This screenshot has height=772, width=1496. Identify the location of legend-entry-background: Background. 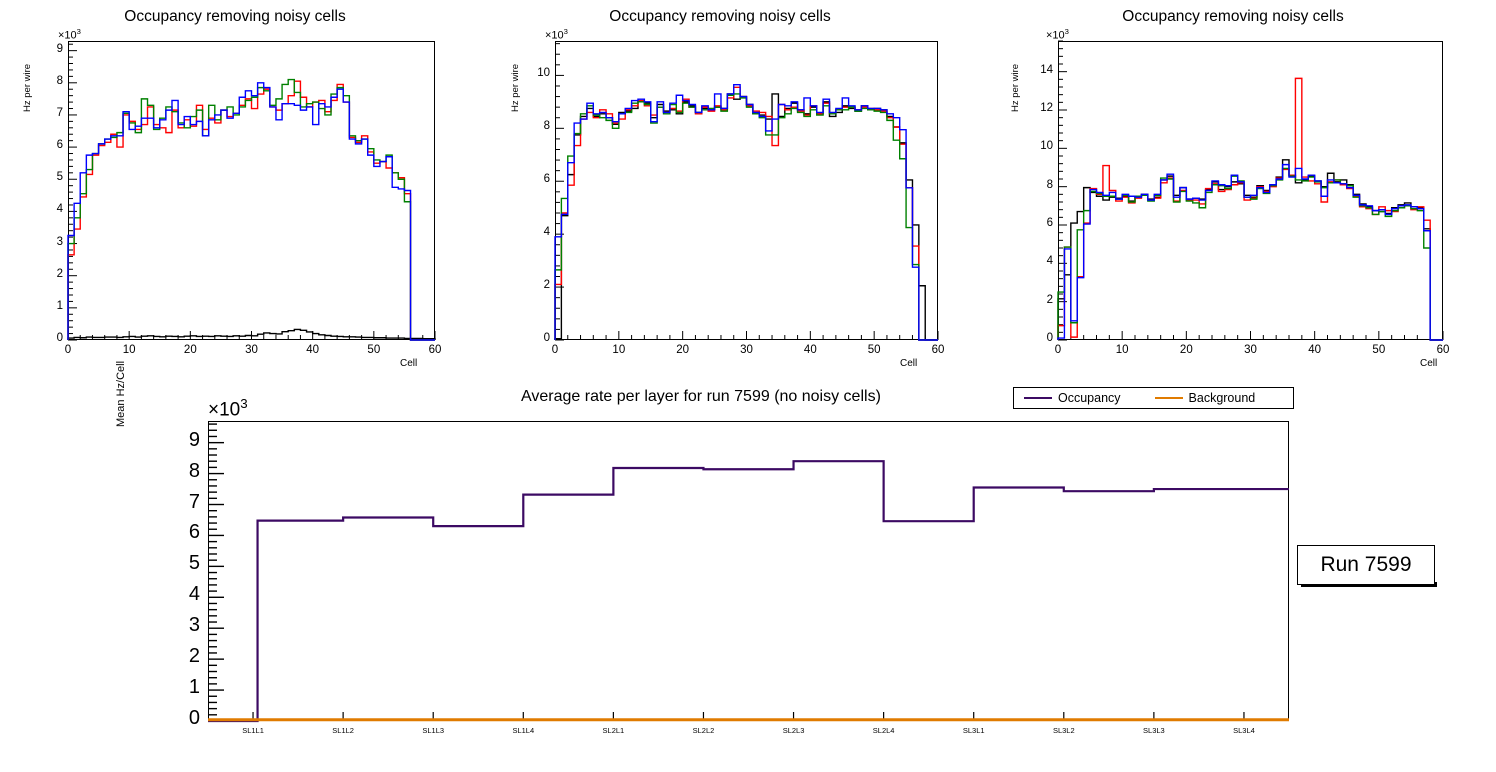
(1205, 398).